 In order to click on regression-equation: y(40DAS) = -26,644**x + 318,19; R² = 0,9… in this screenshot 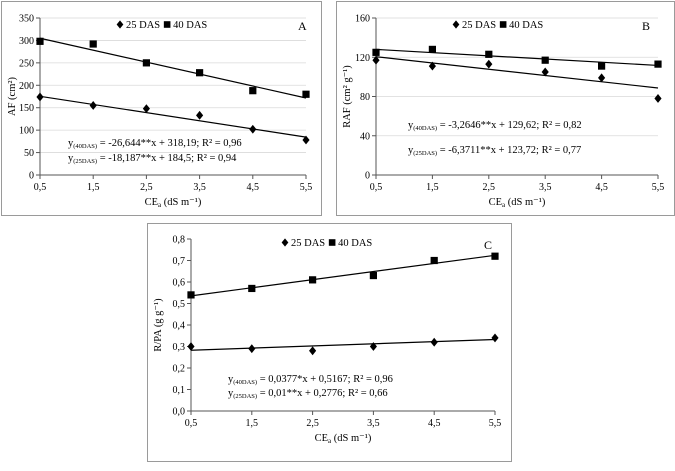, I will do `click(155, 144)`.